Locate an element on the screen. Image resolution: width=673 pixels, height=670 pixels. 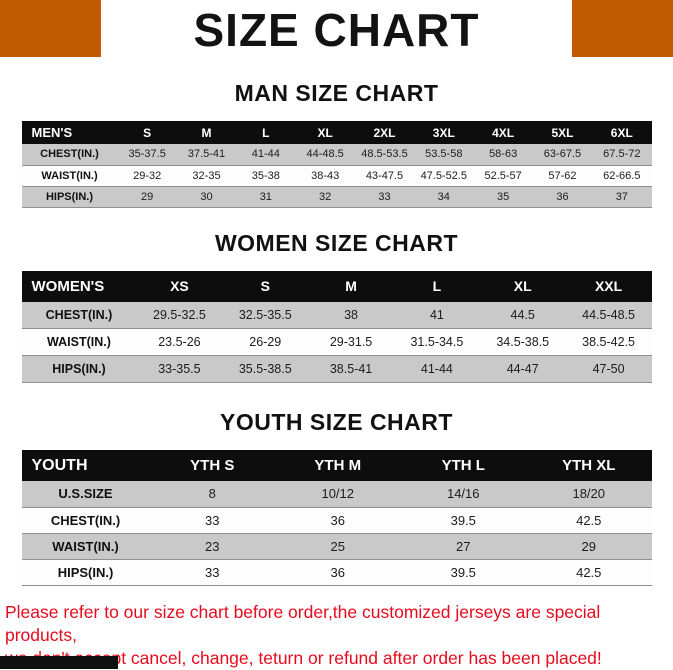
size-column-header: XS is located at coordinates (179, 286).